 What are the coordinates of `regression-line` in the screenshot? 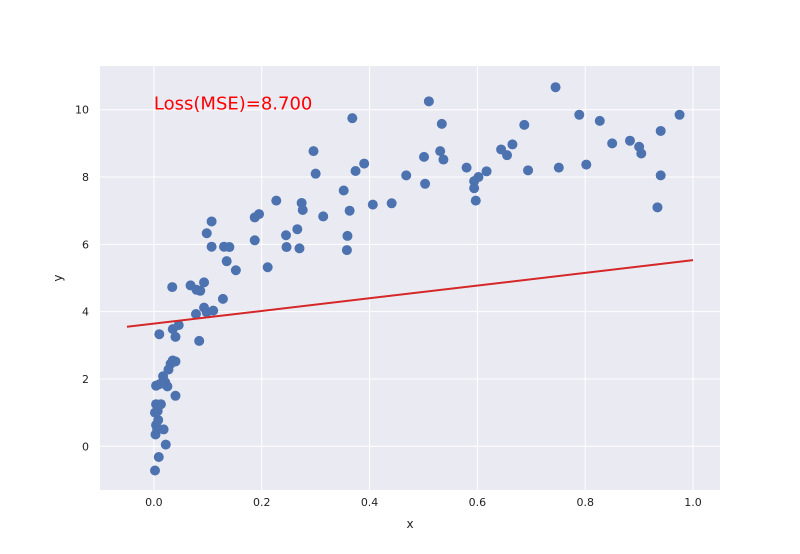 It's located at (410, 293).